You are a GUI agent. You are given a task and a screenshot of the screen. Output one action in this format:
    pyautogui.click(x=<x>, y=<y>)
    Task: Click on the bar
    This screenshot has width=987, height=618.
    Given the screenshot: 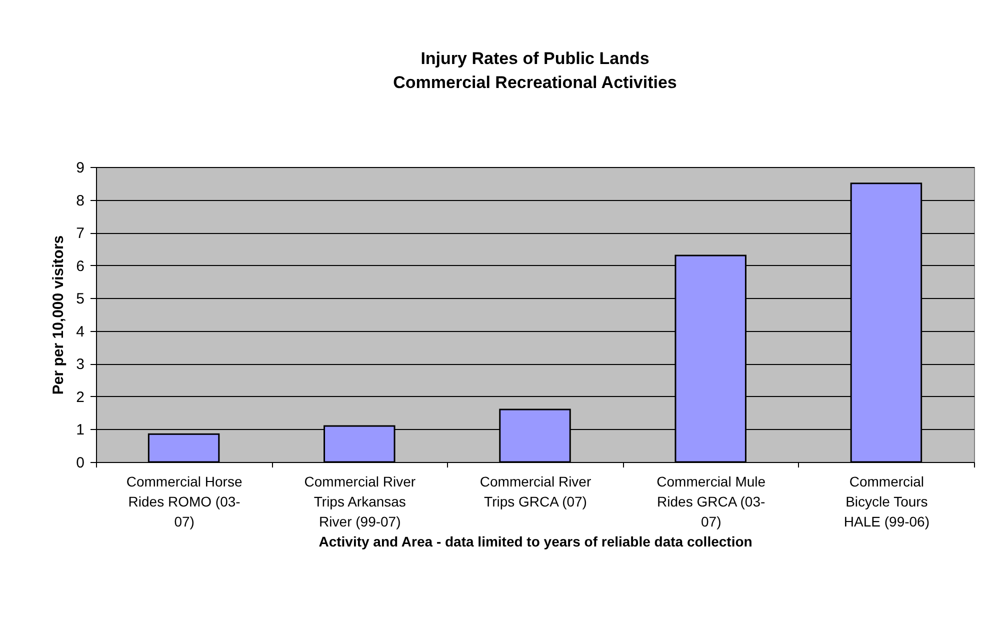 What is the action you would take?
    pyautogui.click(x=184, y=448)
    